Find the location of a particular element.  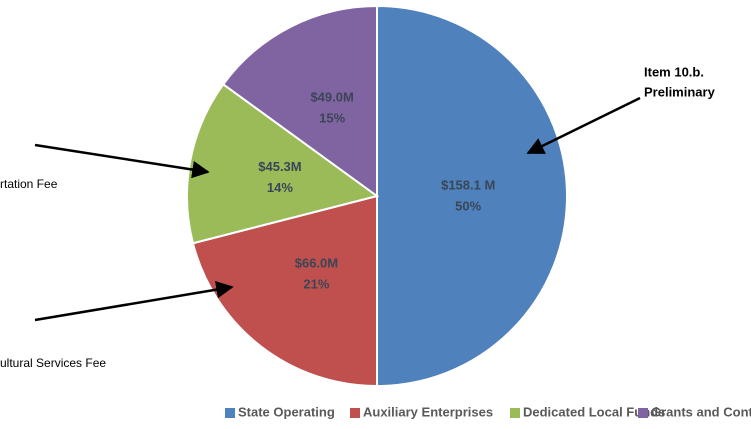

amount-label: $66.0M is located at coordinates (316, 263).